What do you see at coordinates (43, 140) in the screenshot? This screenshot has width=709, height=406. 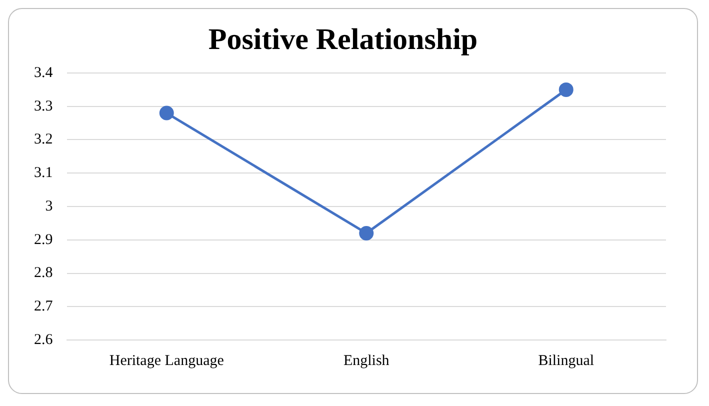 I see `y-tick-label: 3.2` at bounding box center [43, 140].